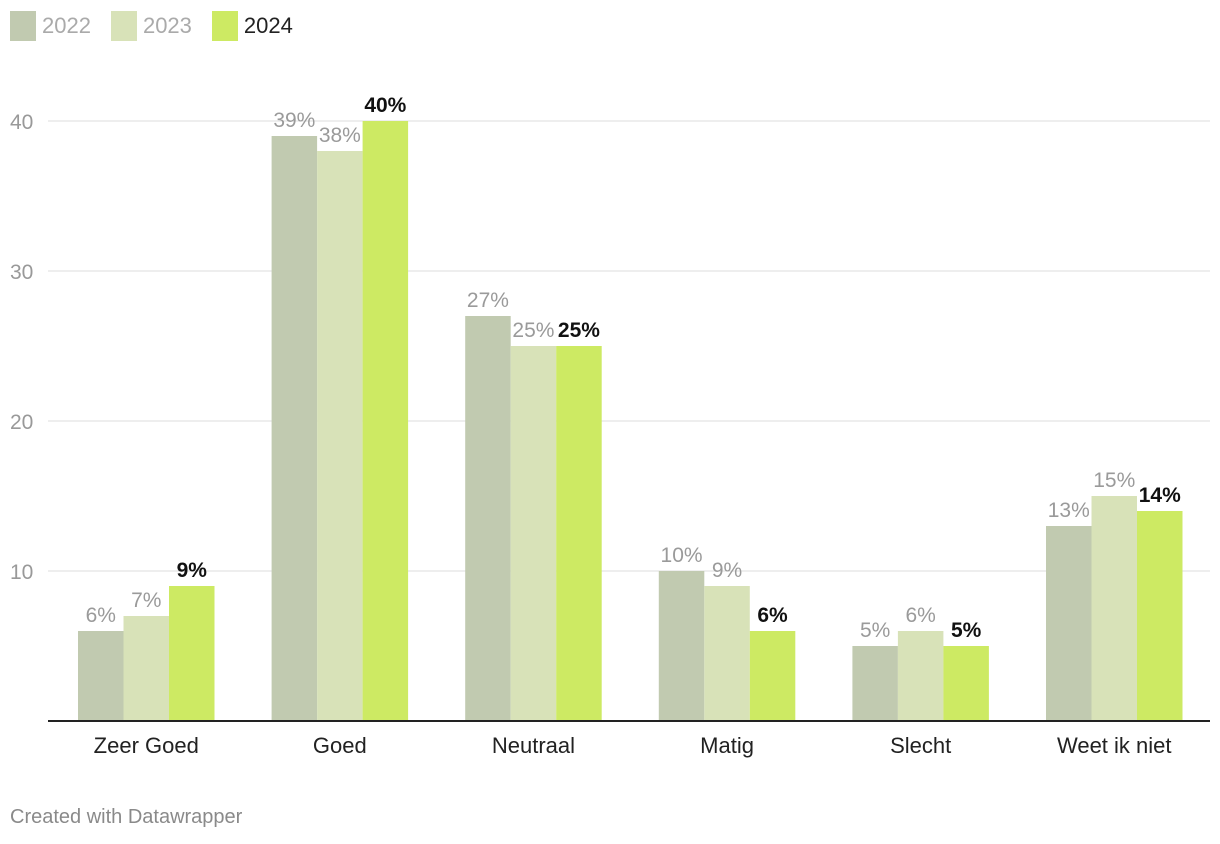 Image resolution: width=1220 pixels, height=844 pixels. What do you see at coordinates (340, 745) in the screenshot?
I see `category-label: Goed` at bounding box center [340, 745].